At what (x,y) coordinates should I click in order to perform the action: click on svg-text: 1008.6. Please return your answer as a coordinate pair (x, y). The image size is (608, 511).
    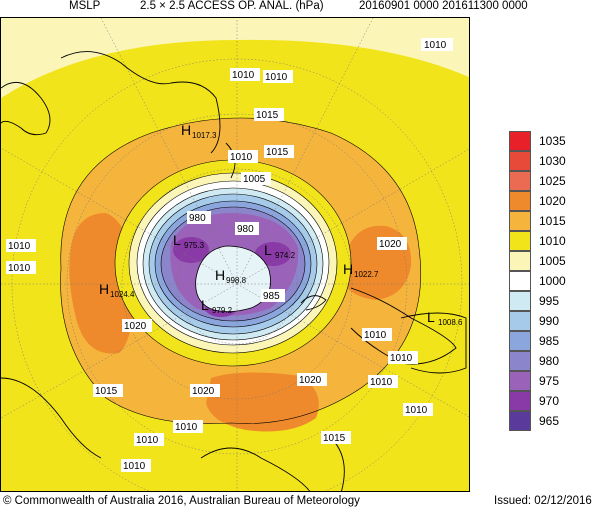
    Looking at the image, I should click on (450, 322).